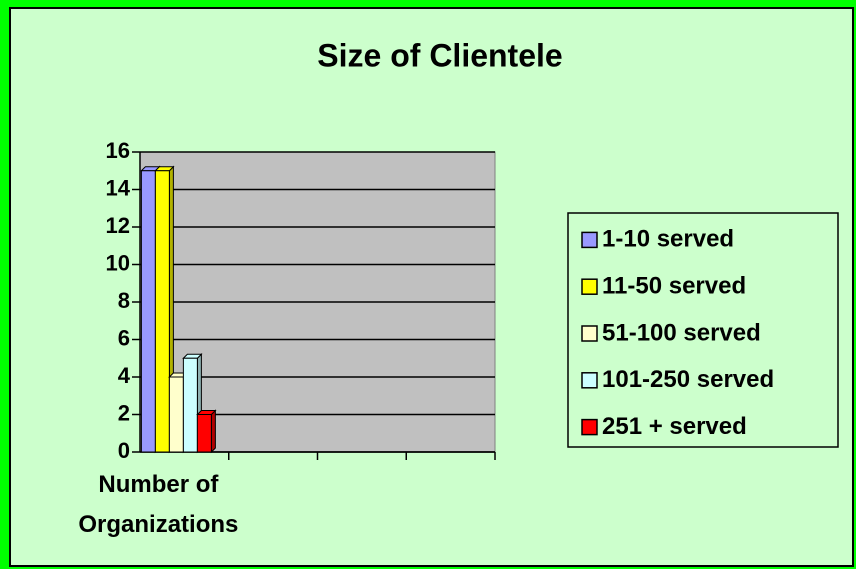 Image resolution: width=856 pixels, height=569 pixels. I want to click on legend-label: 1-10 served, so click(668, 239).